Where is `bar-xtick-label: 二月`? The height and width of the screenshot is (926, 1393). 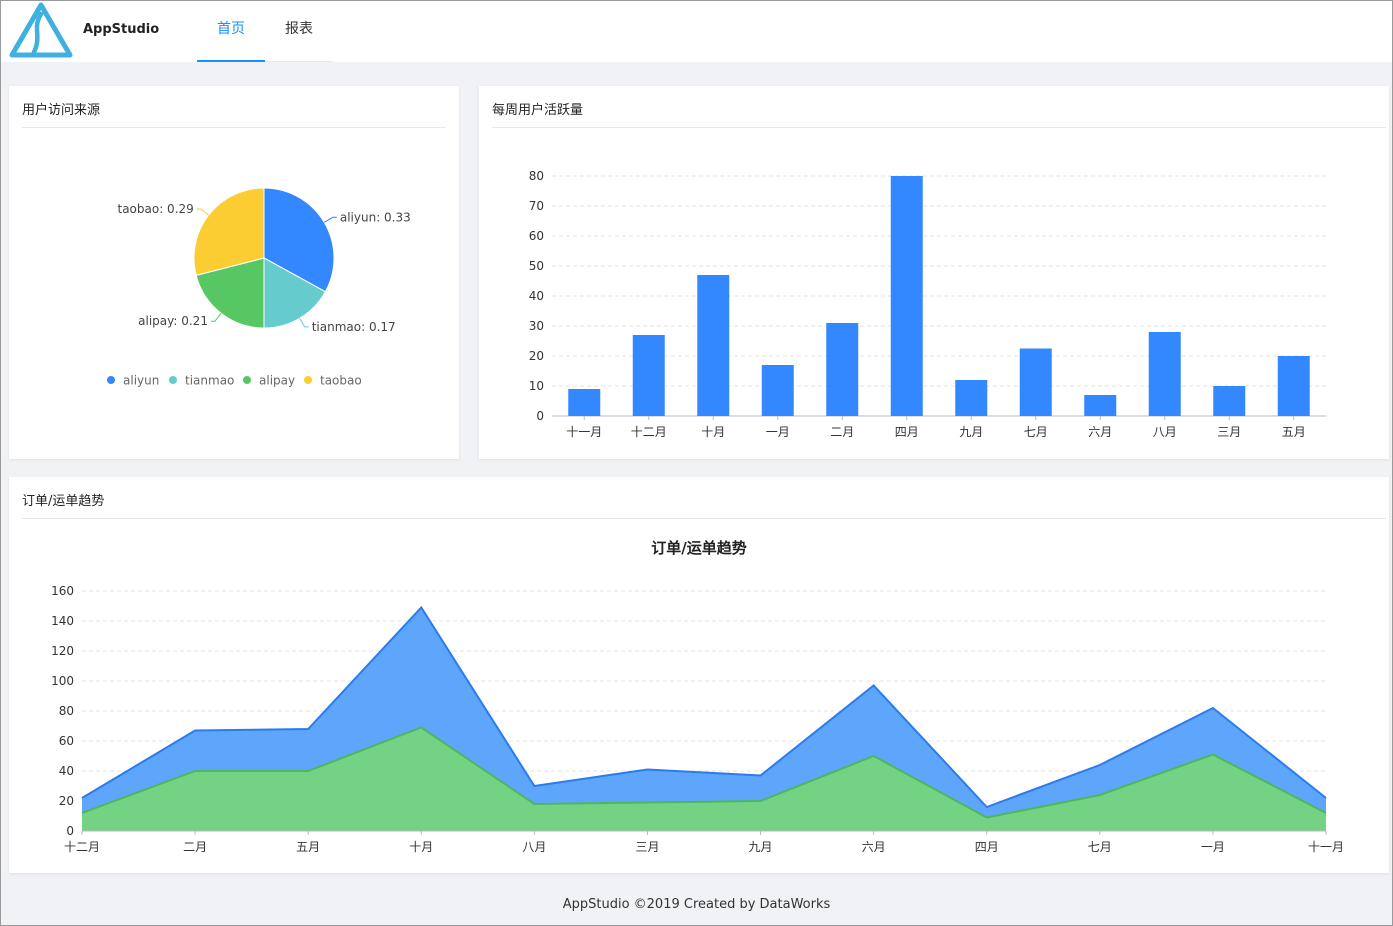
bar-xtick-label: 二月 is located at coordinates (842, 432).